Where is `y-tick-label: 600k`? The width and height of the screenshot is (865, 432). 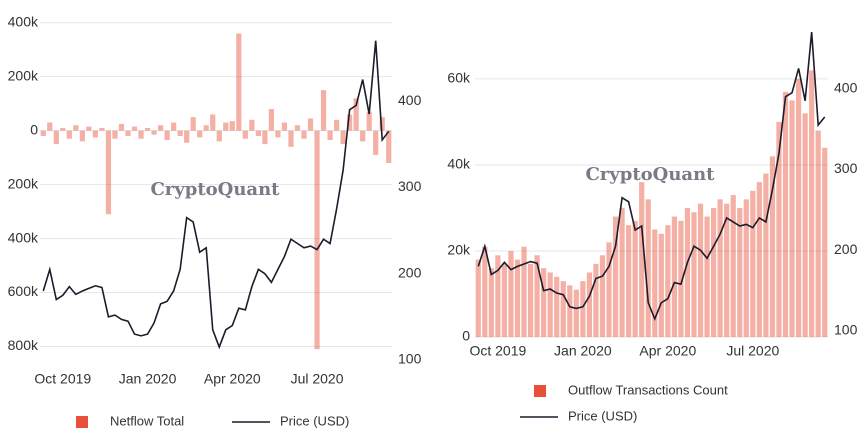
y-tick-label: 600k is located at coordinates (23, 291).